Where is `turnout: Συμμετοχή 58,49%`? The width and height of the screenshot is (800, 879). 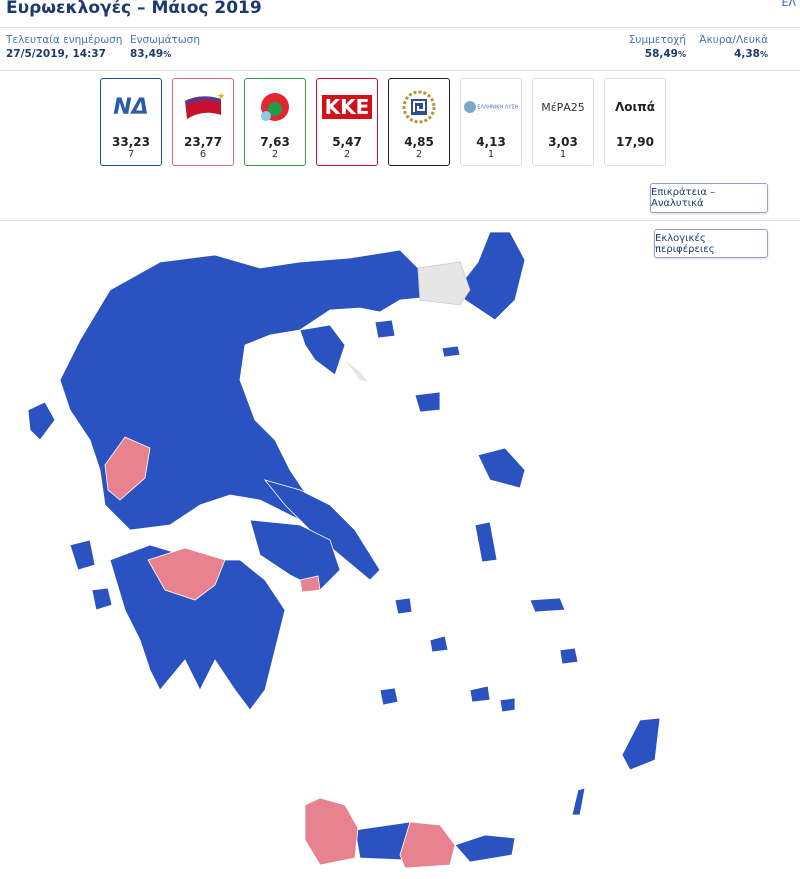
turnout: Συμμετοχή 58,49% is located at coordinates (657, 47).